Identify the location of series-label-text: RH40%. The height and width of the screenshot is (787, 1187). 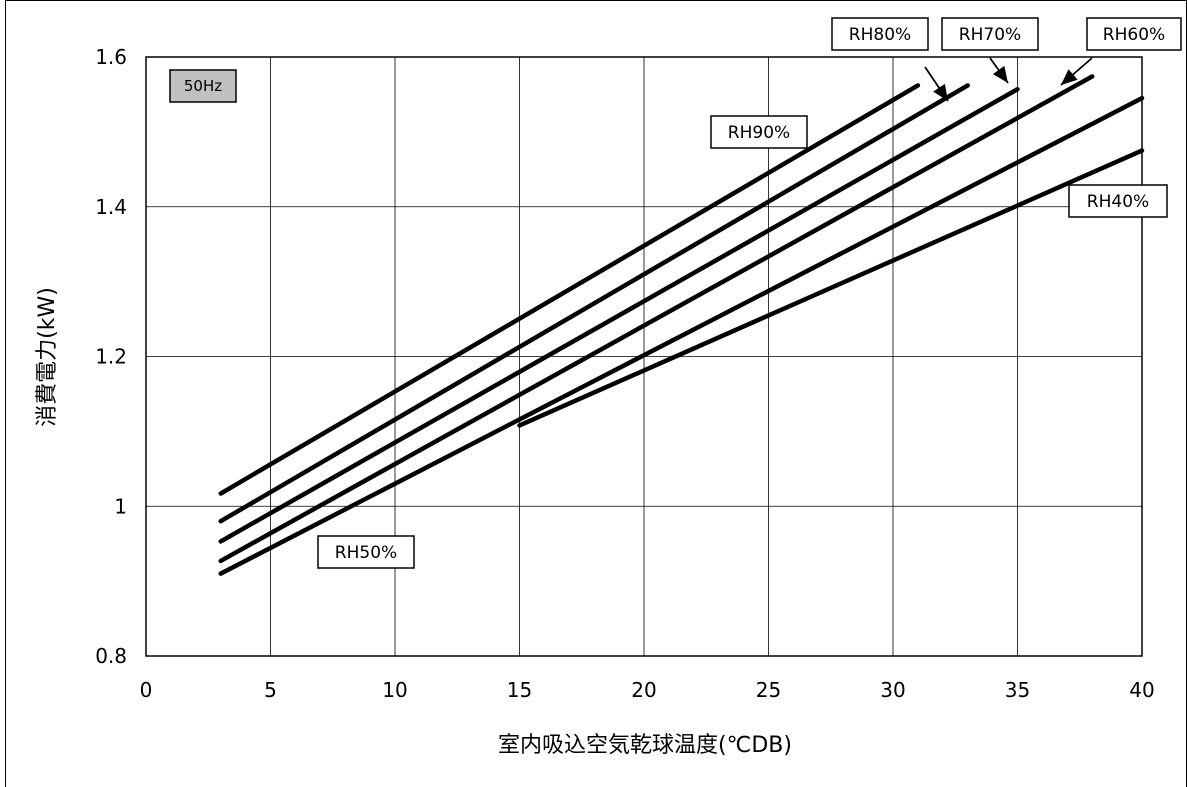
(1118, 202).